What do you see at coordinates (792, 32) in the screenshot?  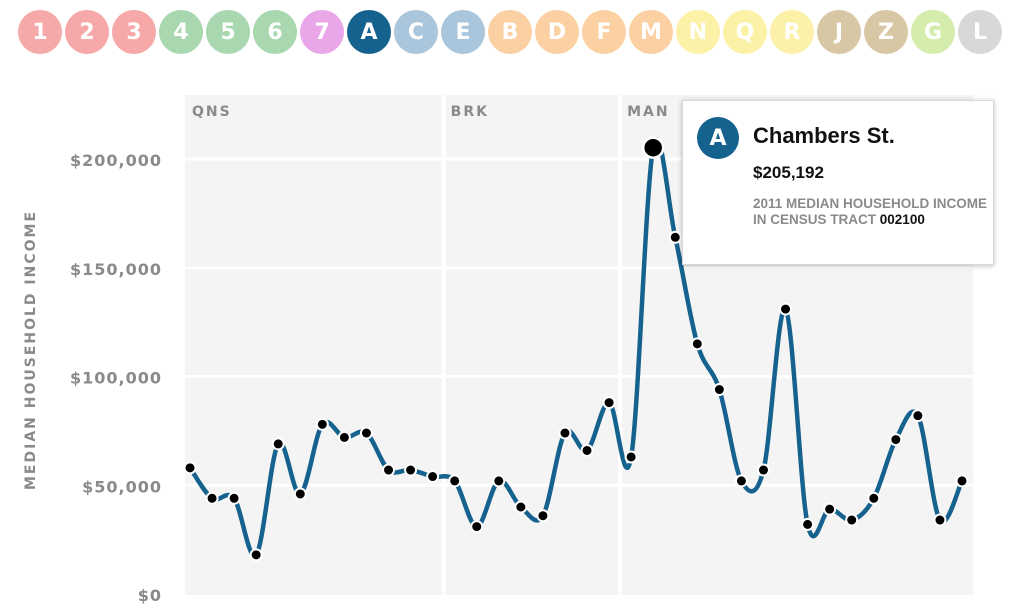 I see `line-button-r: R` at bounding box center [792, 32].